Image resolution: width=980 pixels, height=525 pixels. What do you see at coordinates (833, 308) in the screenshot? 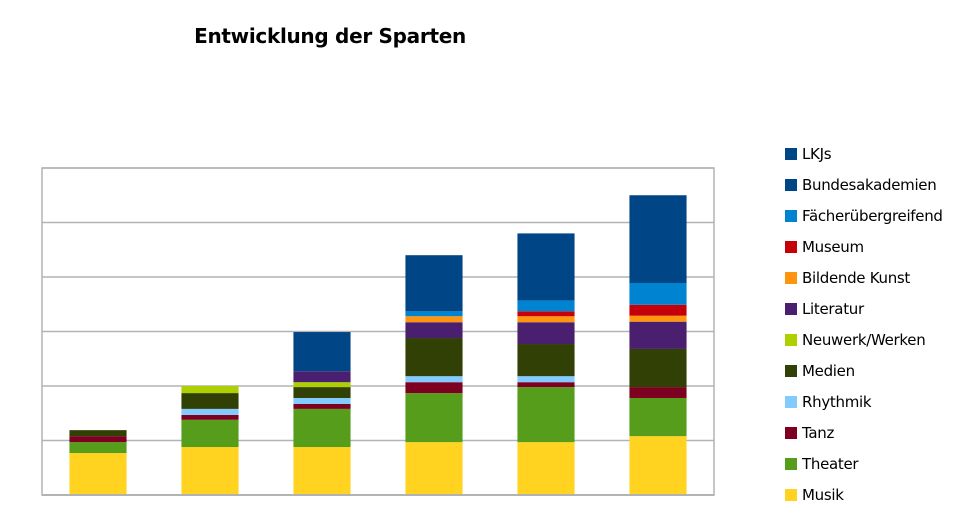
I see `legend-label: Literatur` at bounding box center [833, 308].